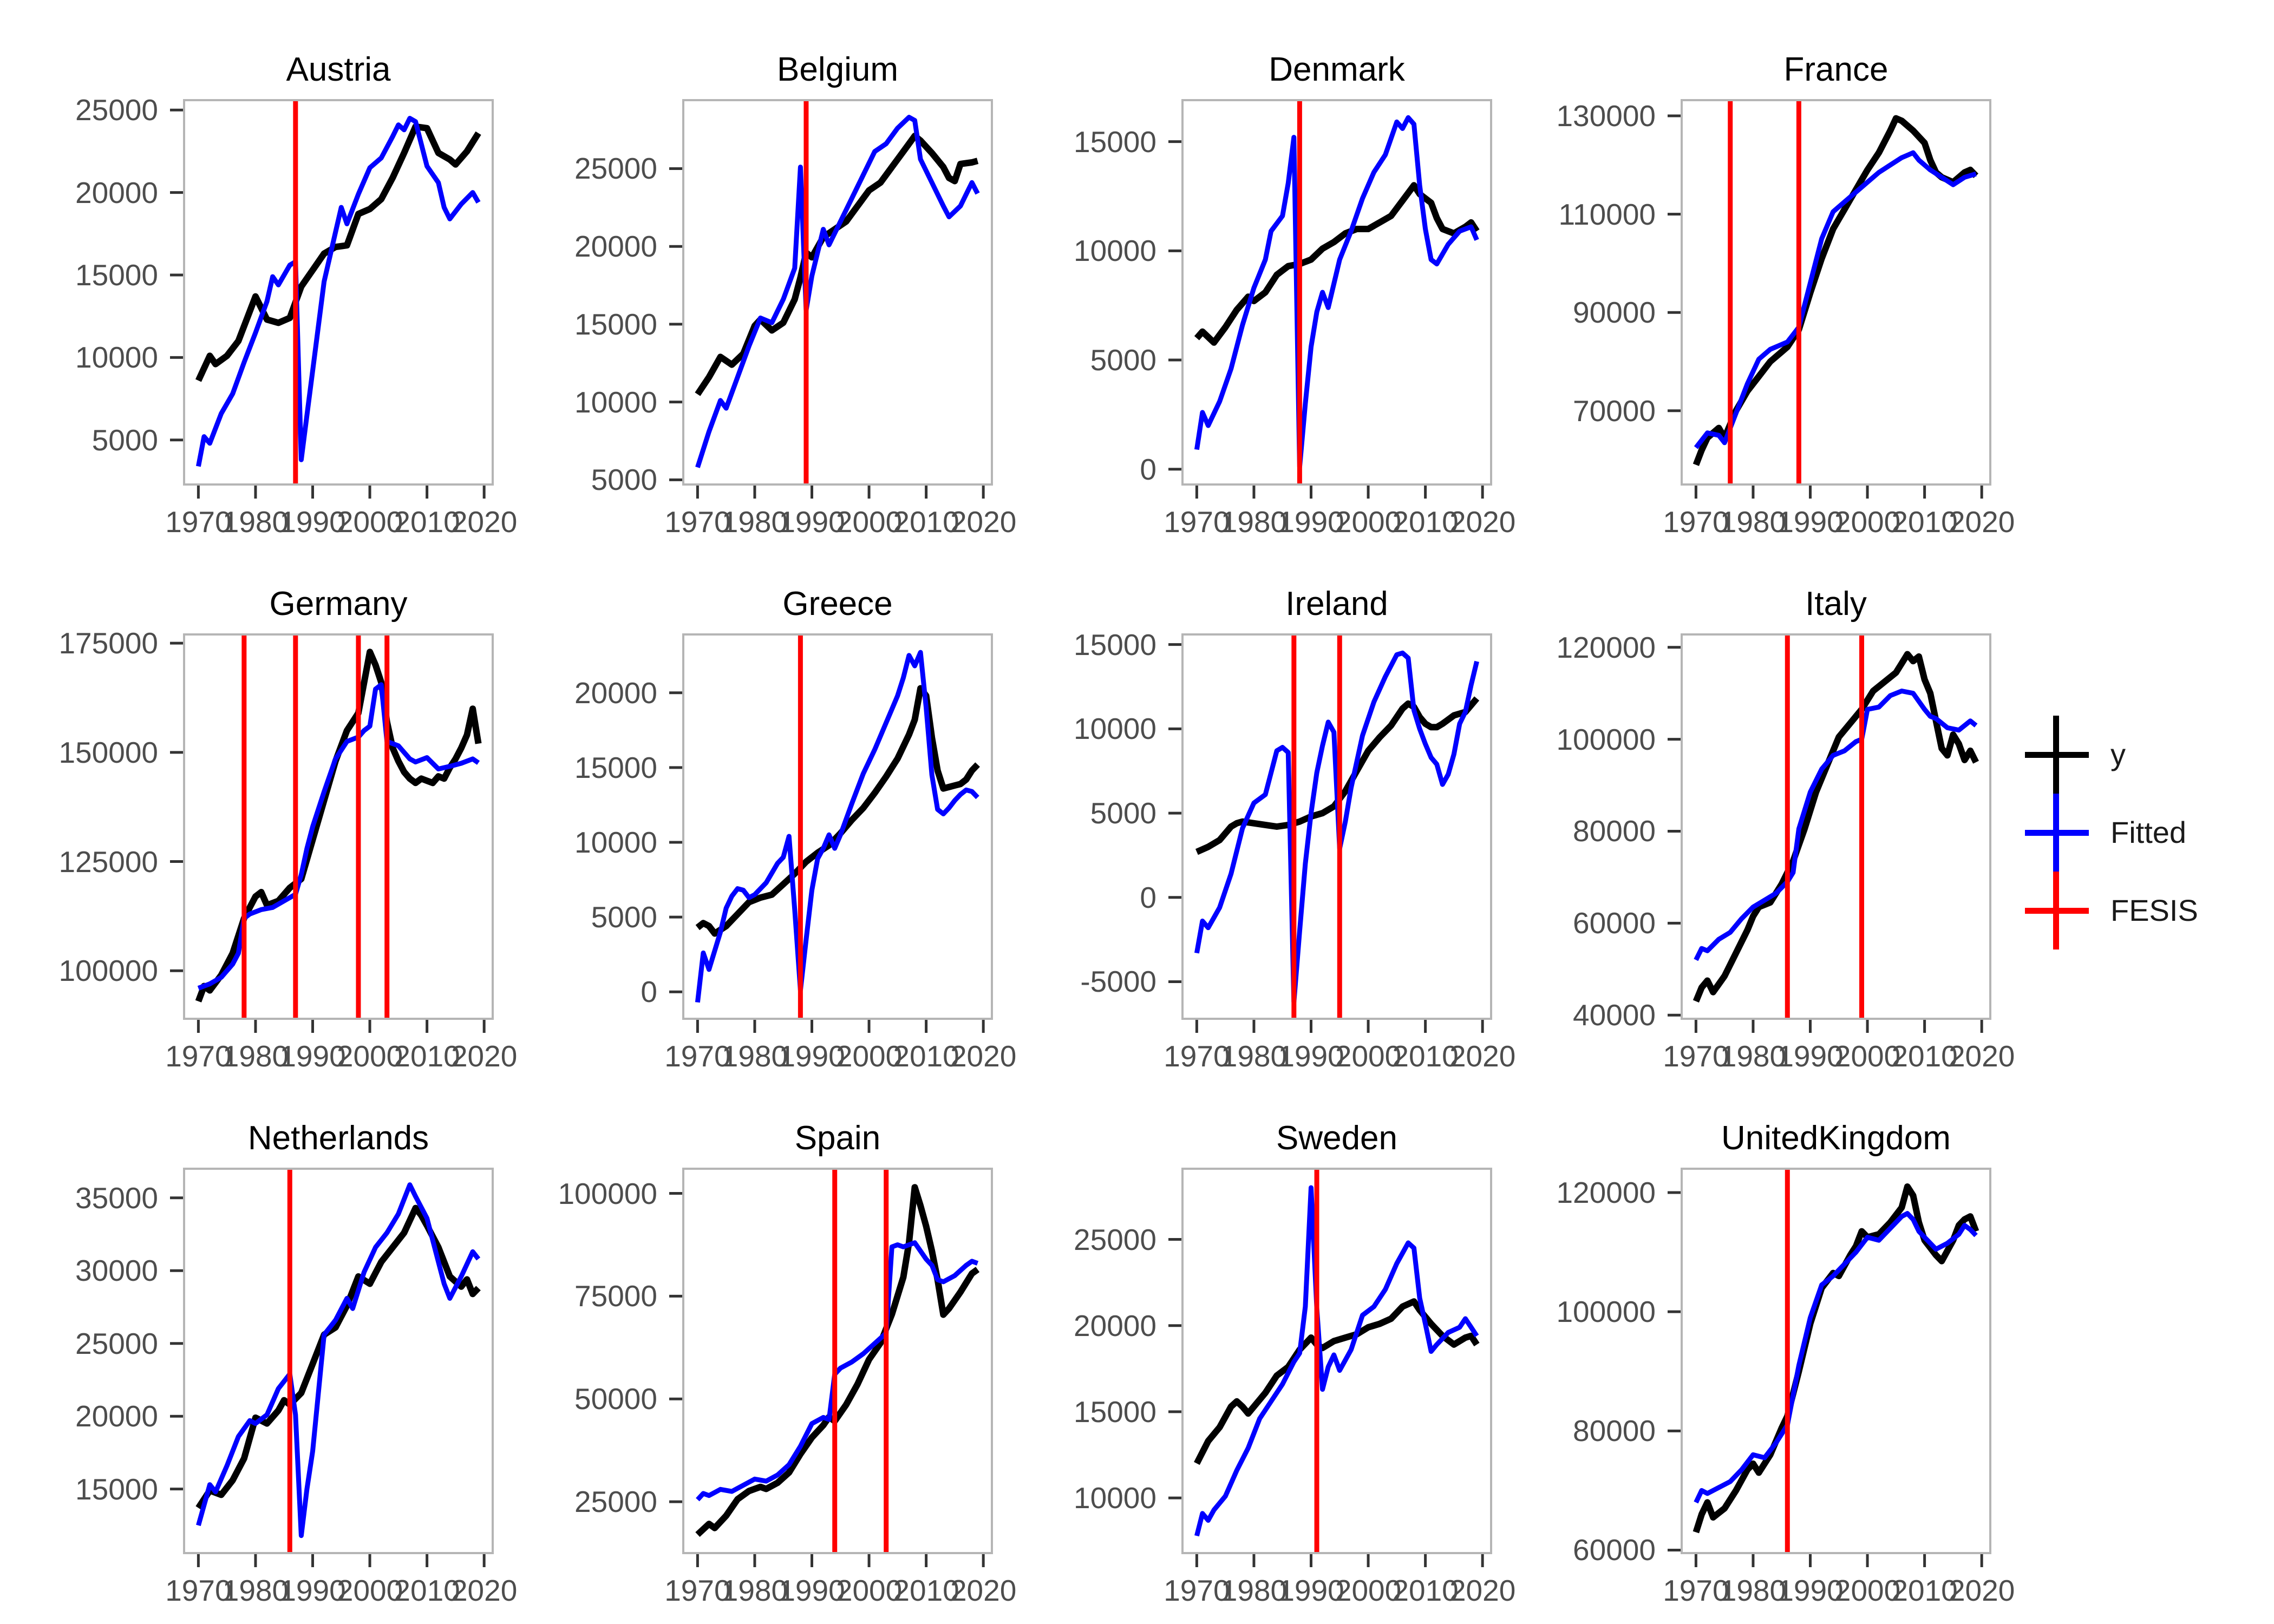 The width and height of the screenshot is (2274, 1624). Describe the element at coordinates (2057, 911) in the screenshot. I see `fesis-line-key` at that location.